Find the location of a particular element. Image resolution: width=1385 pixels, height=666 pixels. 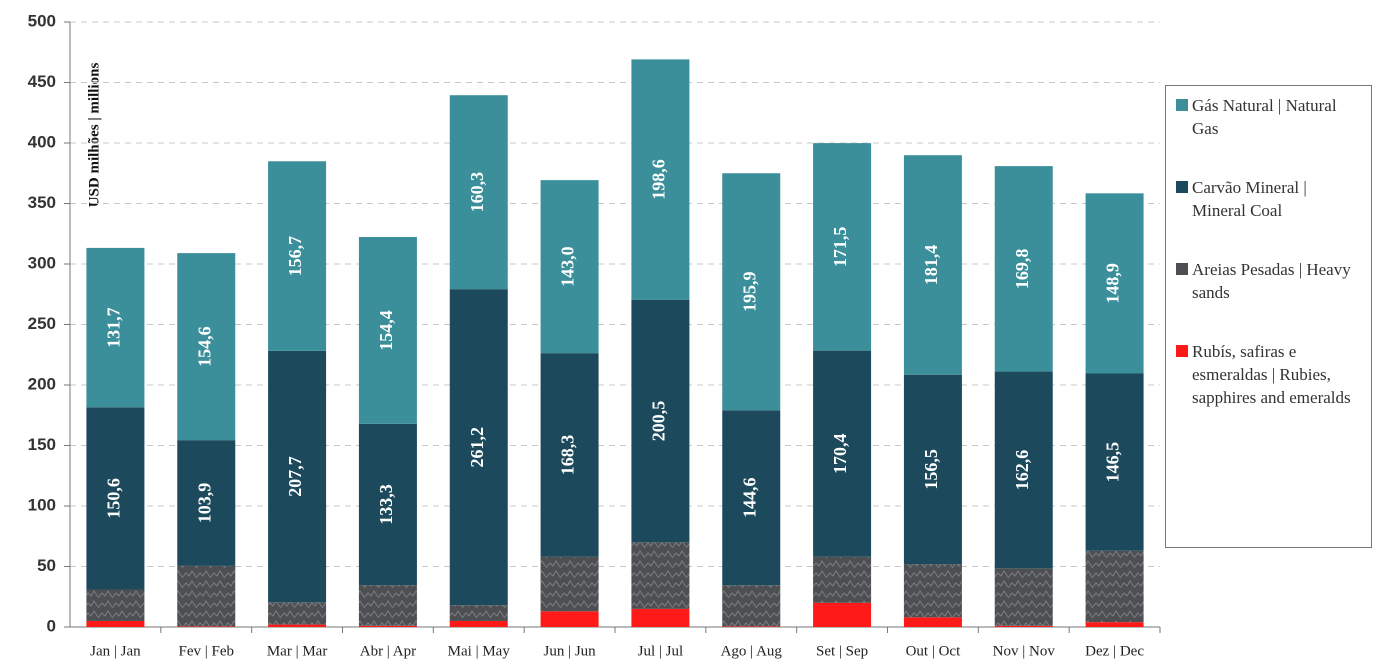

legend-item: Gás Natural | Natural Gas is located at coordinates (1268, 117).